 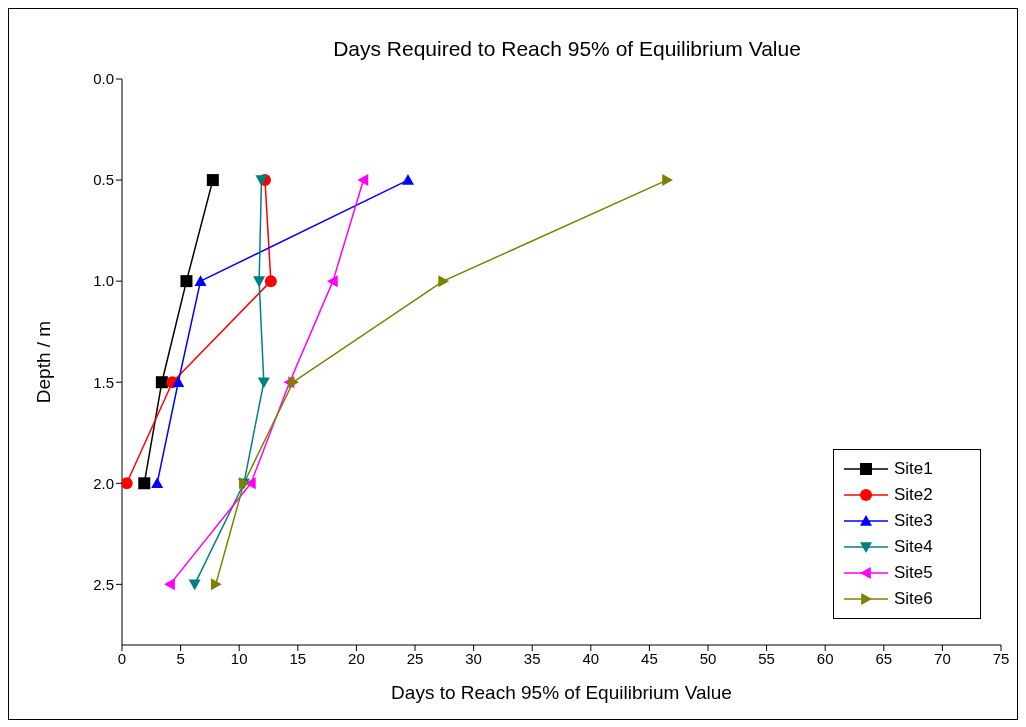 I want to click on y-tick-label: 1.5, so click(x=103, y=382).